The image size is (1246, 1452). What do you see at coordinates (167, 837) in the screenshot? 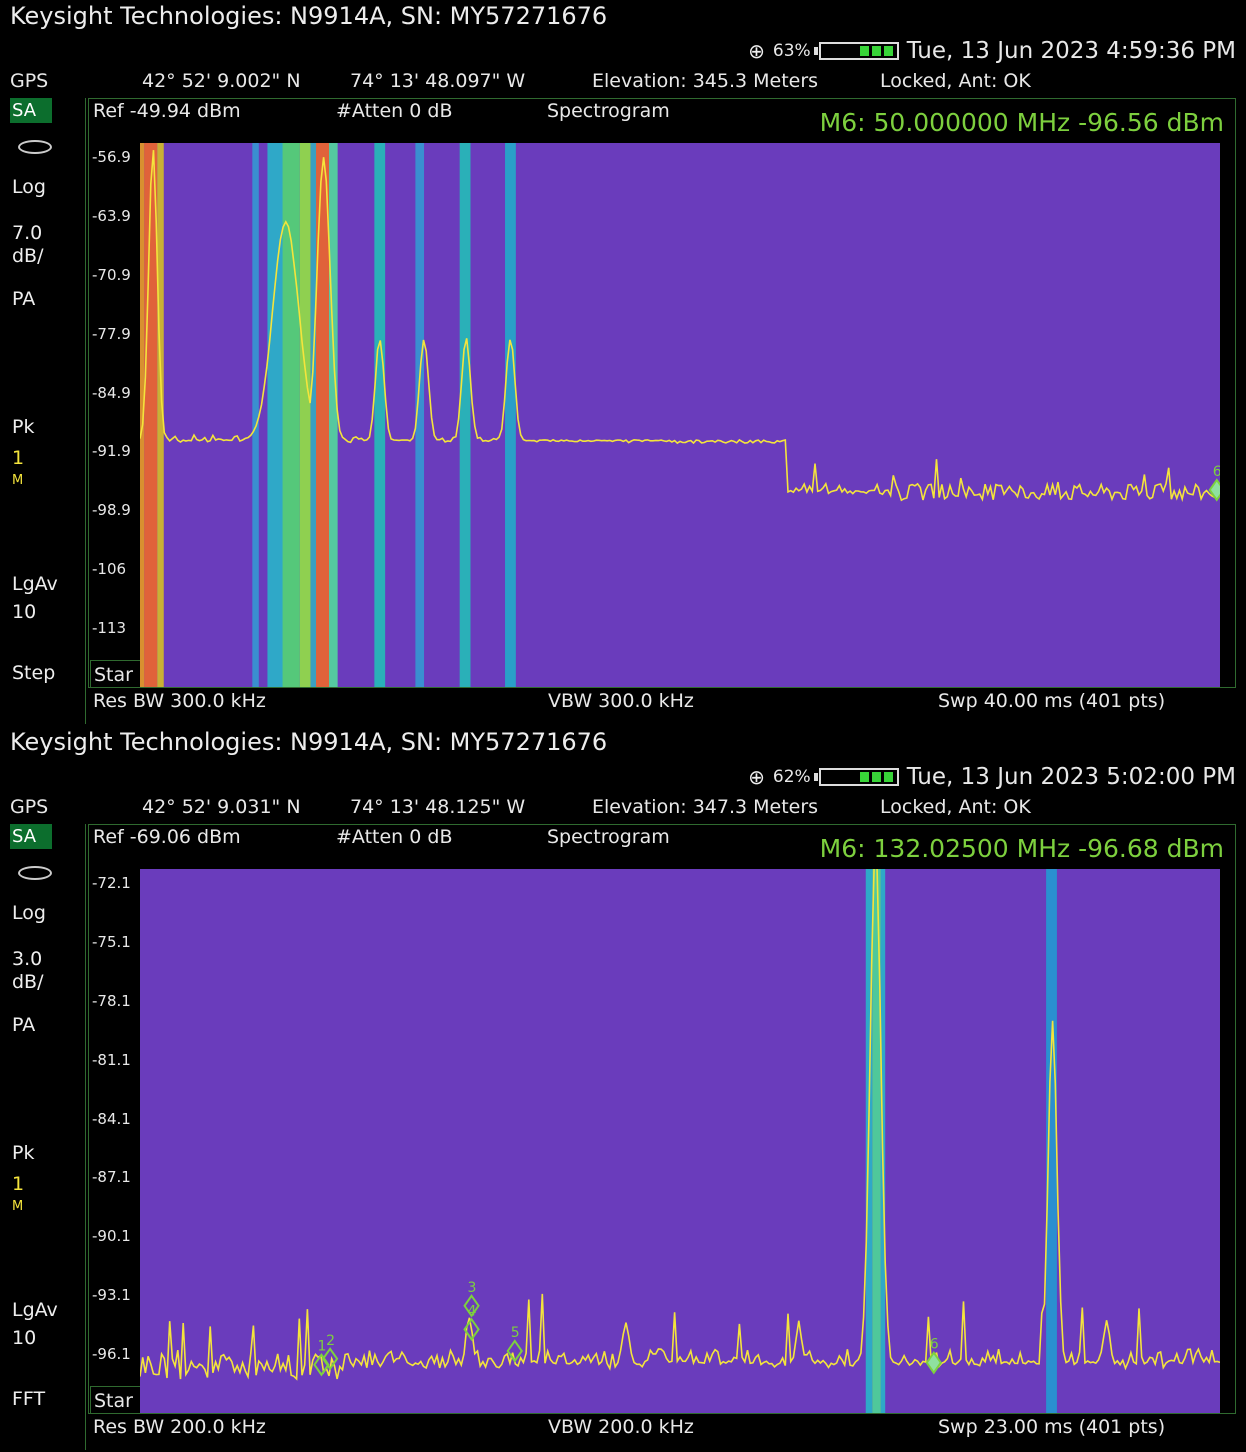
I see `ref-level: Ref -69.06 dBm` at bounding box center [167, 837].